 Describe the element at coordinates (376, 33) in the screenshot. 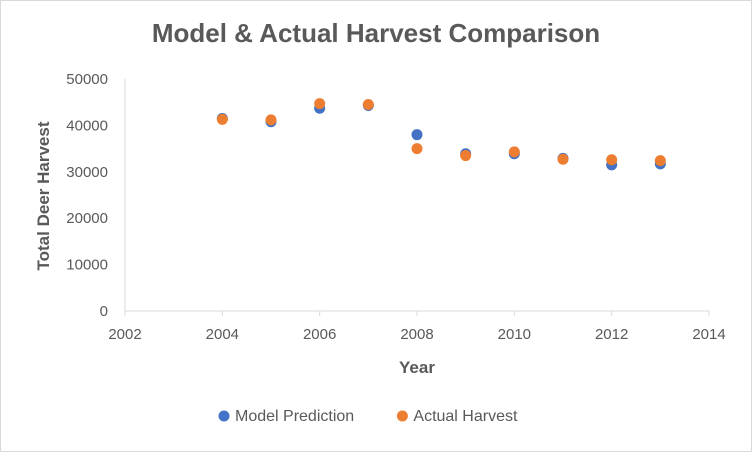

I see `chart-title: Model & Actual Harvest Comparison` at that location.